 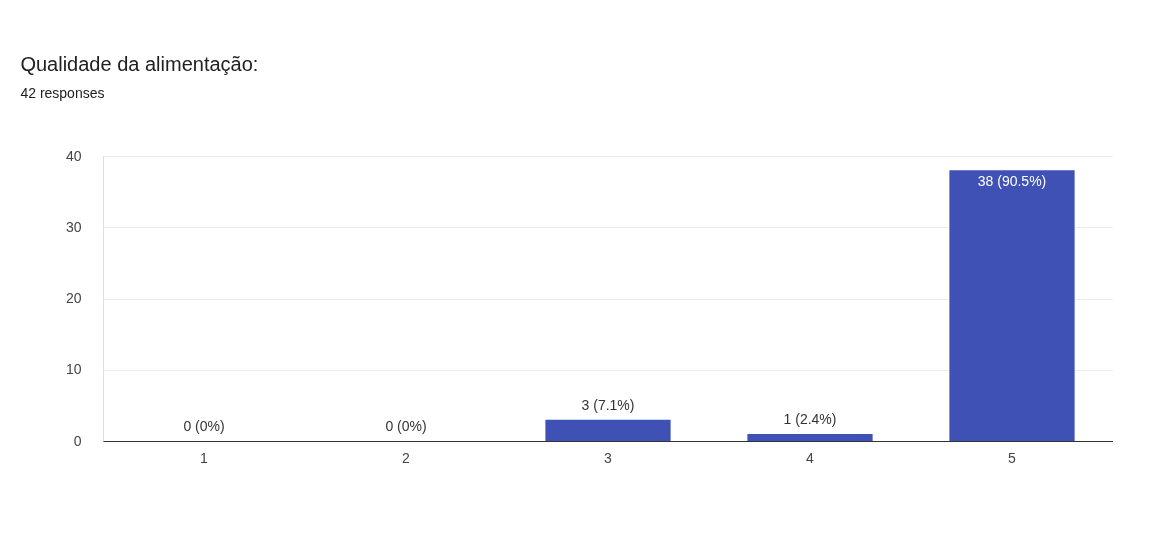 What do you see at coordinates (77, 440) in the screenshot?
I see `y-tick-label: 0` at bounding box center [77, 440].